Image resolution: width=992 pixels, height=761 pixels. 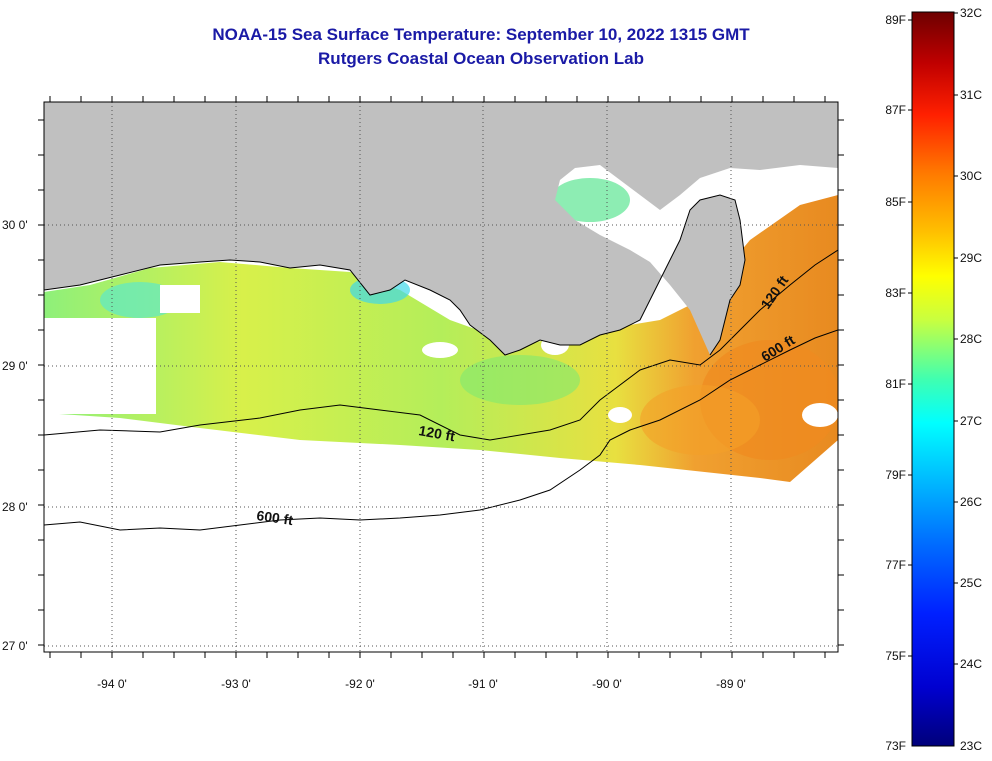 I want to click on colorbar-gradient, so click(x=933, y=379).